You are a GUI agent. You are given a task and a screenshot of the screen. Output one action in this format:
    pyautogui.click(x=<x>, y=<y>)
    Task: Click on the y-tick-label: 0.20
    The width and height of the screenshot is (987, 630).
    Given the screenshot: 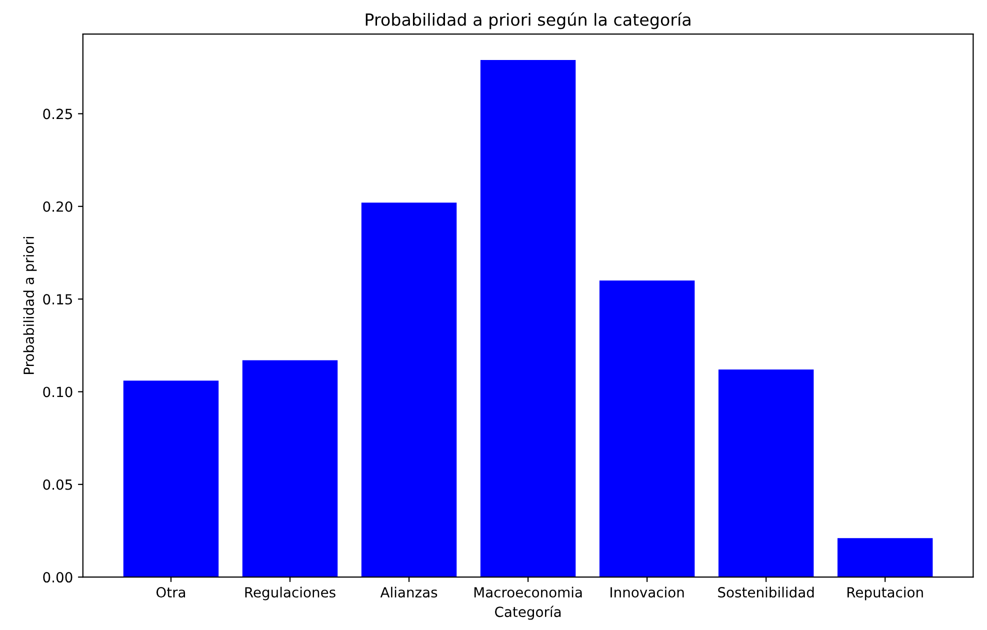 What is the action you would take?
    pyautogui.click(x=57, y=206)
    